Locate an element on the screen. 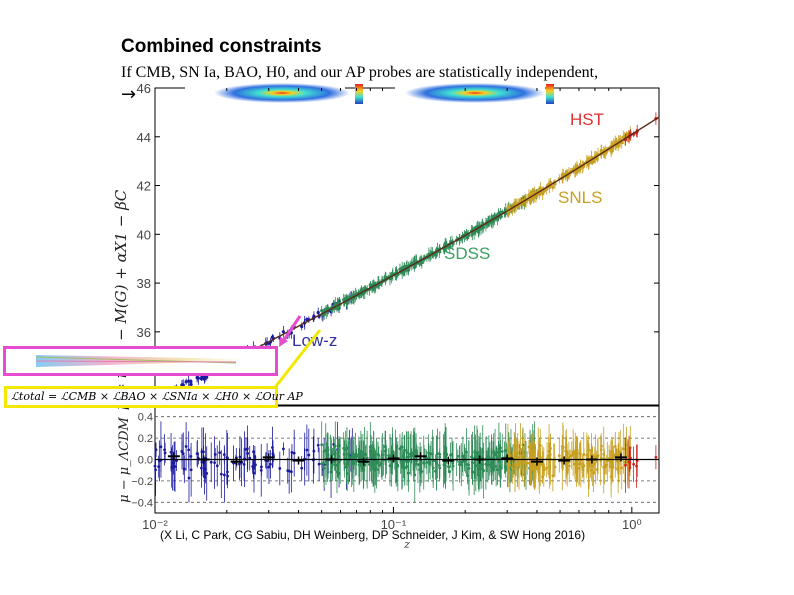 The height and width of the screenshot is (595, 794). likelihood-contour-left is located at coordinates (282, 93).